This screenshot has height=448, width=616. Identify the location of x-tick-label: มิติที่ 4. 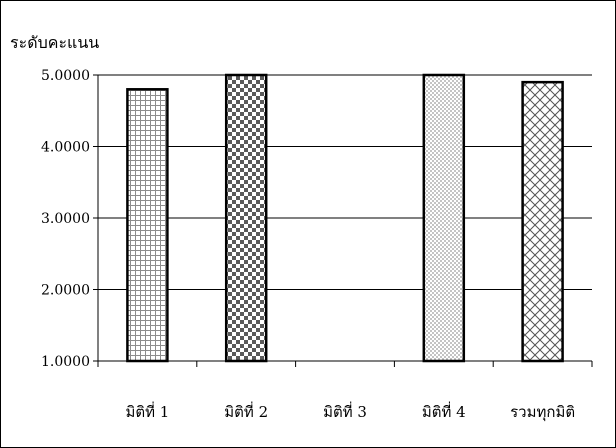
(444, 411).